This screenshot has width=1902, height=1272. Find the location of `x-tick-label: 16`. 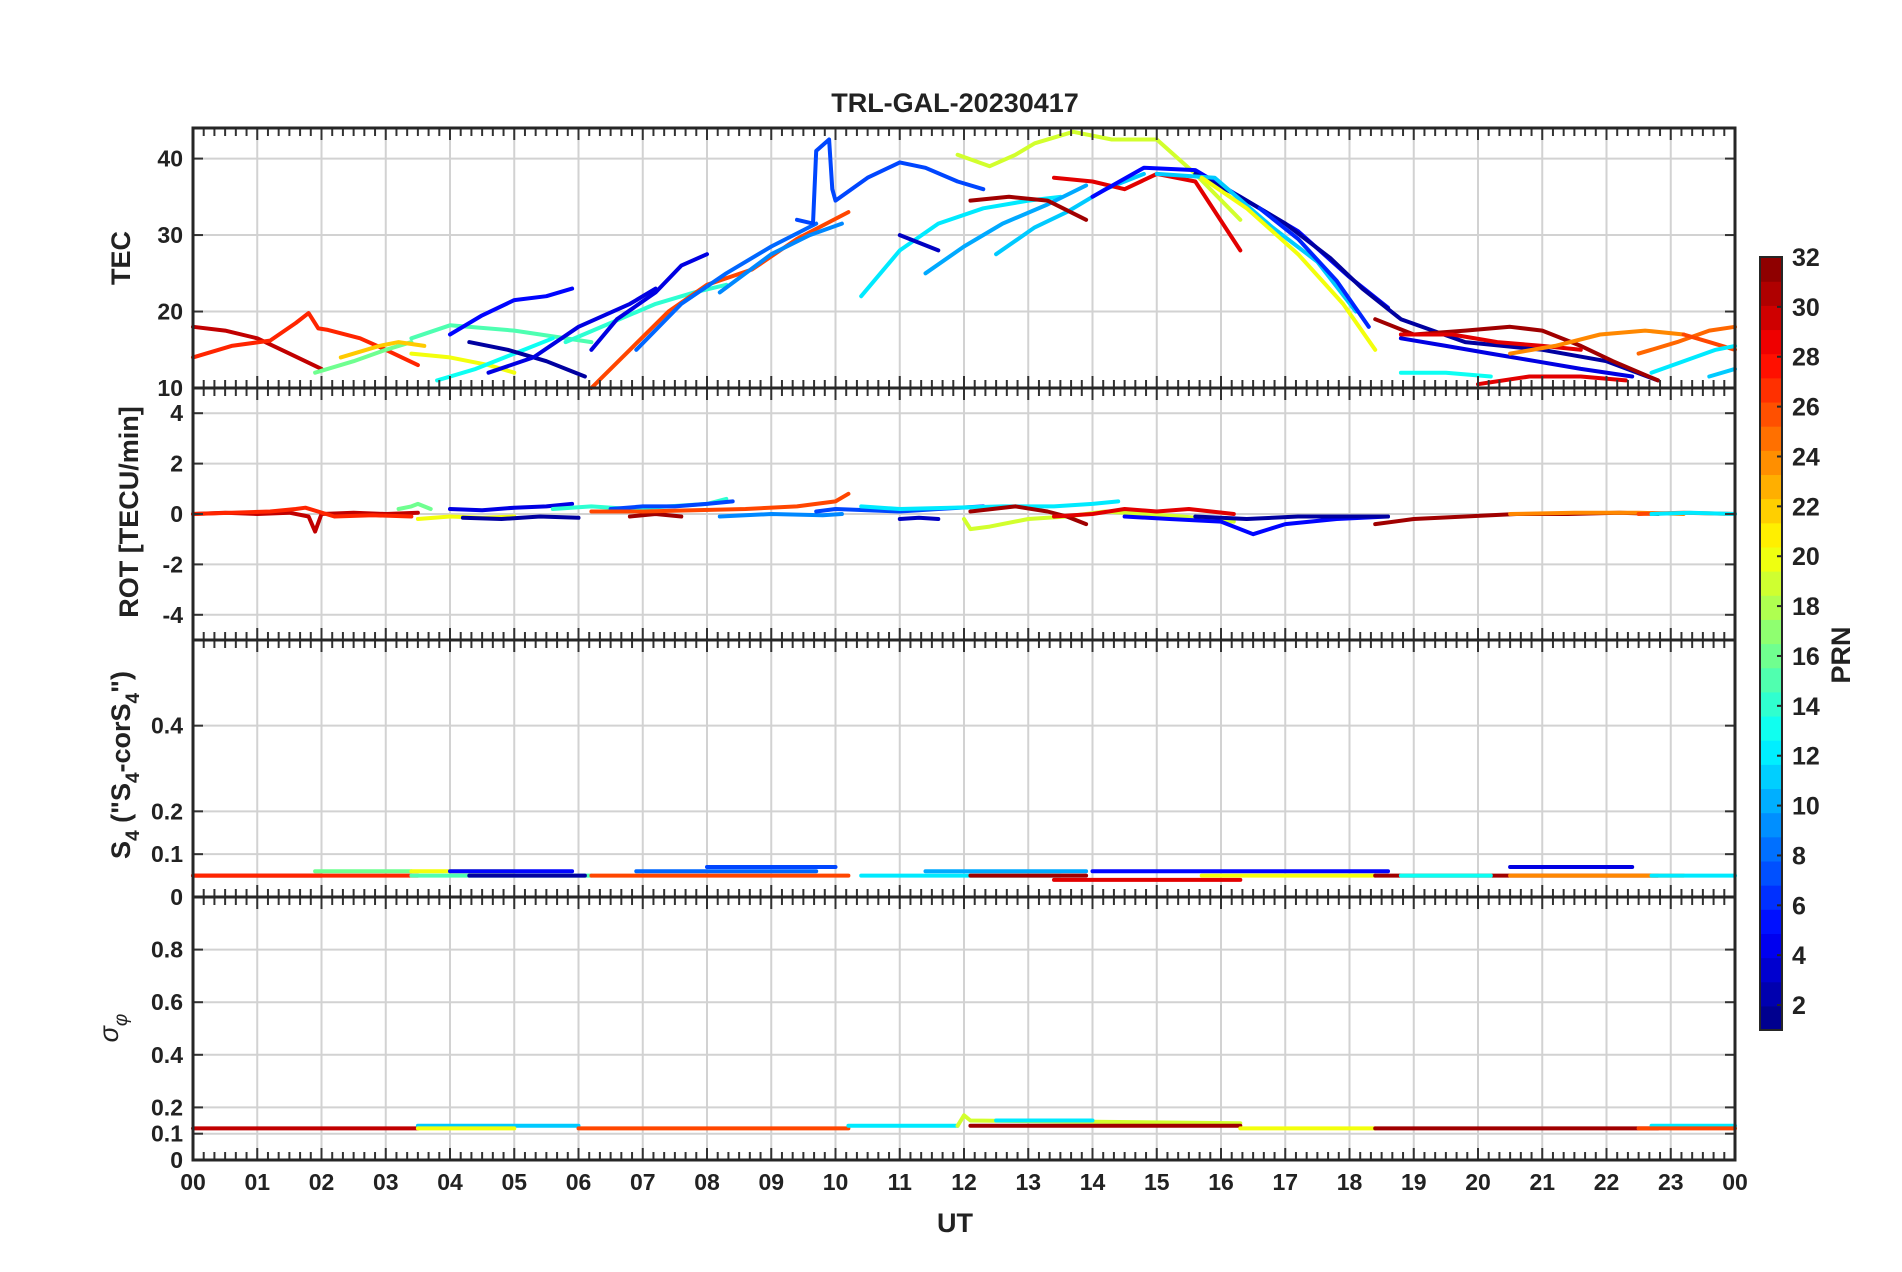

x-tick-label: 16 is located at coordinates (1221, 1182).